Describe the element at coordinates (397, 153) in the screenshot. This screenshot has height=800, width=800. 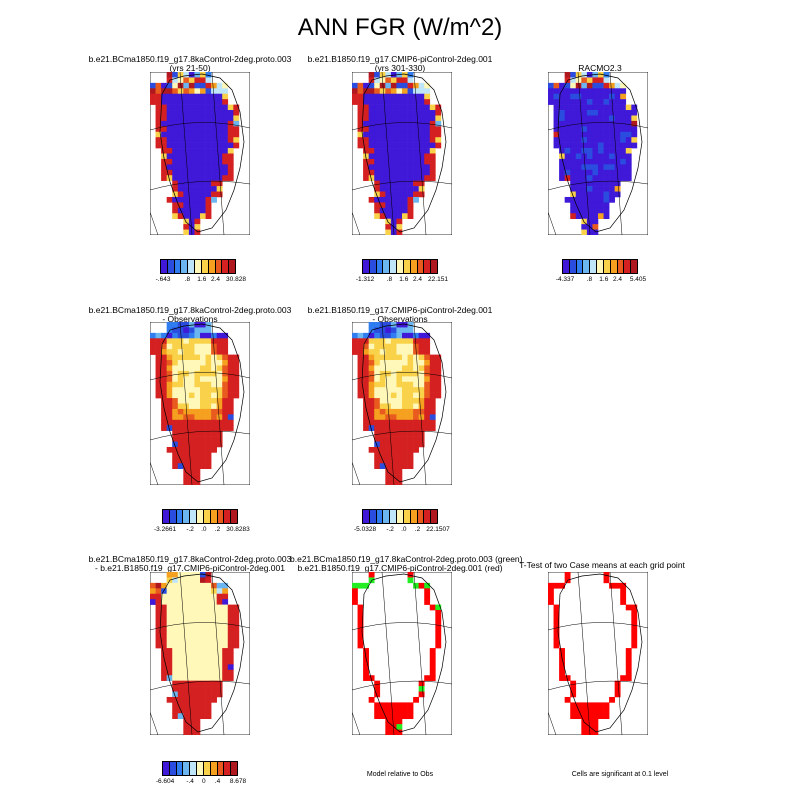
I see `grid-cells` at that location.